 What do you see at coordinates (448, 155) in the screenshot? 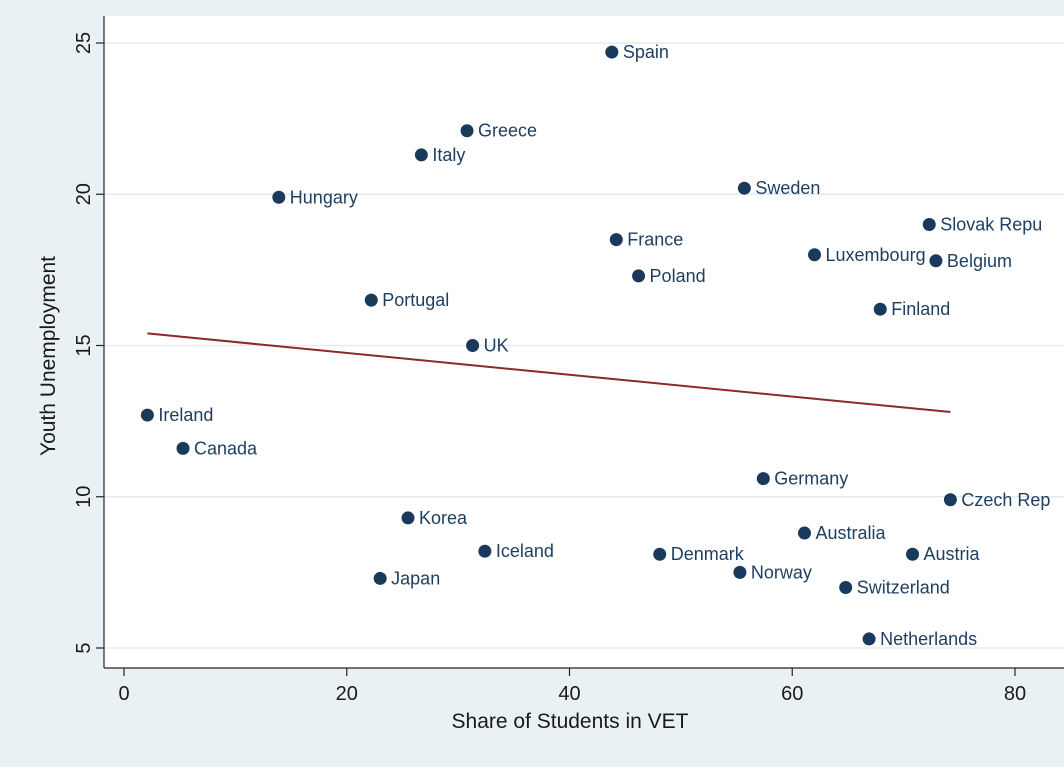
I see `data-point-label: Italy` at bounding box center [448, 155].